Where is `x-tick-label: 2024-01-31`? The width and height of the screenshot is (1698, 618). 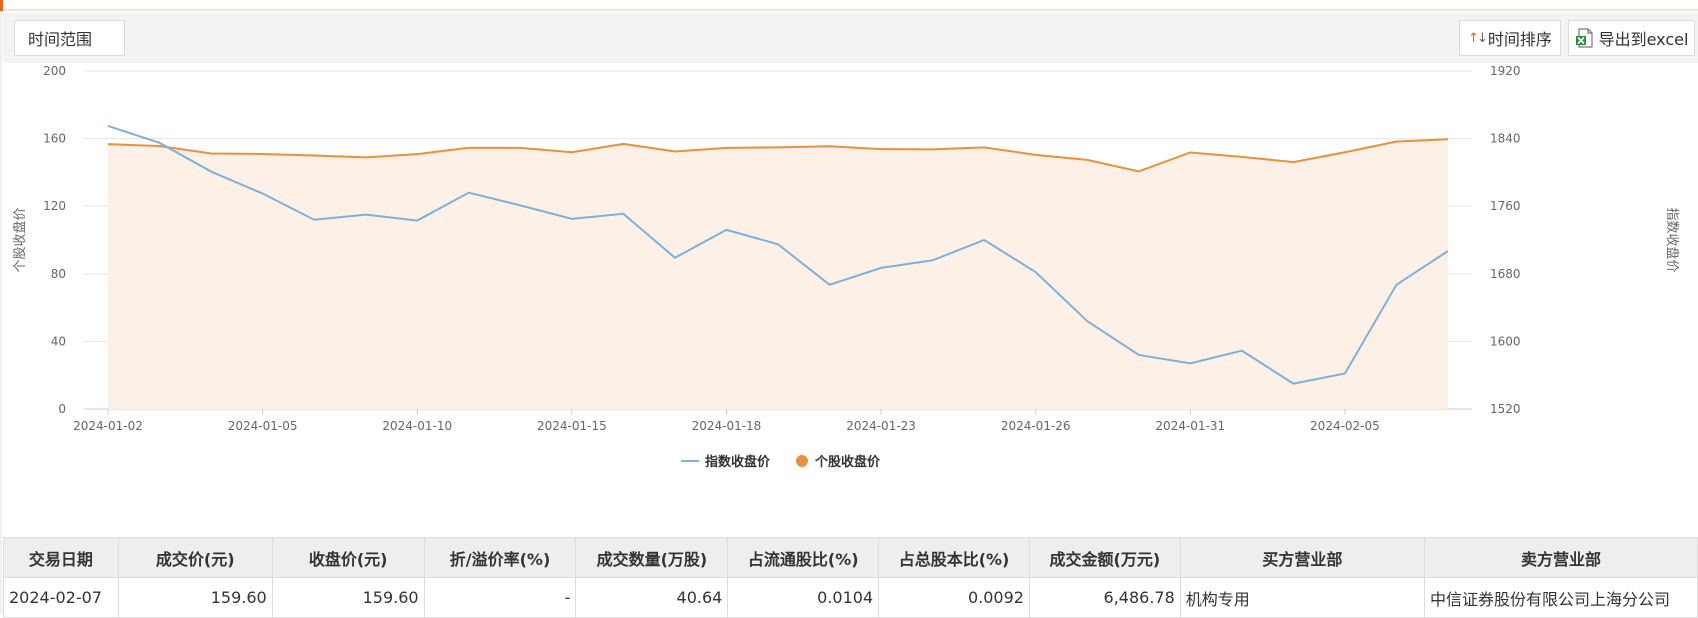 x-tick-label: 2024-01-31 is located at coordinates (1190, 426).